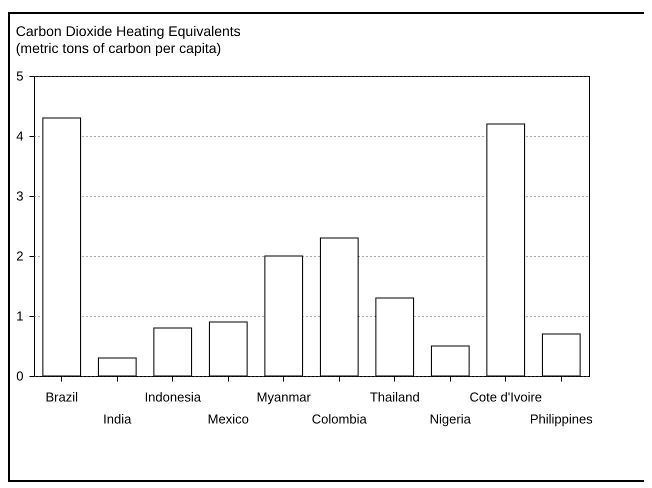  Describe the element at coordinates (20, 316) in the screenshot. I see `y-tick-label: 1` at that location.